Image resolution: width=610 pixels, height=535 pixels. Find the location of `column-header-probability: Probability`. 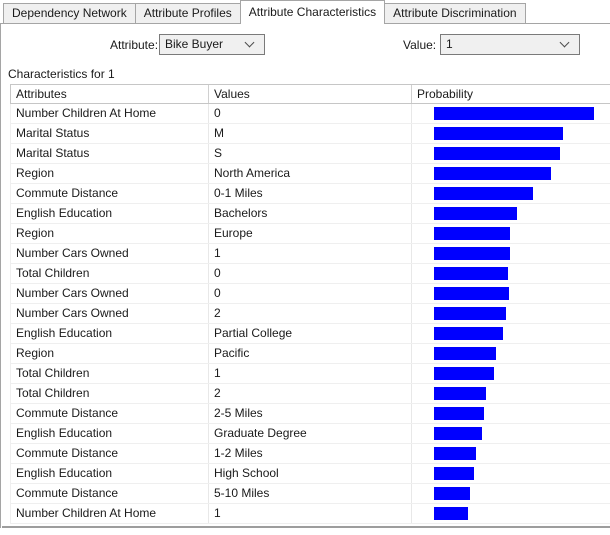

column-header-probability: Probability is located at coordinates (445, 94).